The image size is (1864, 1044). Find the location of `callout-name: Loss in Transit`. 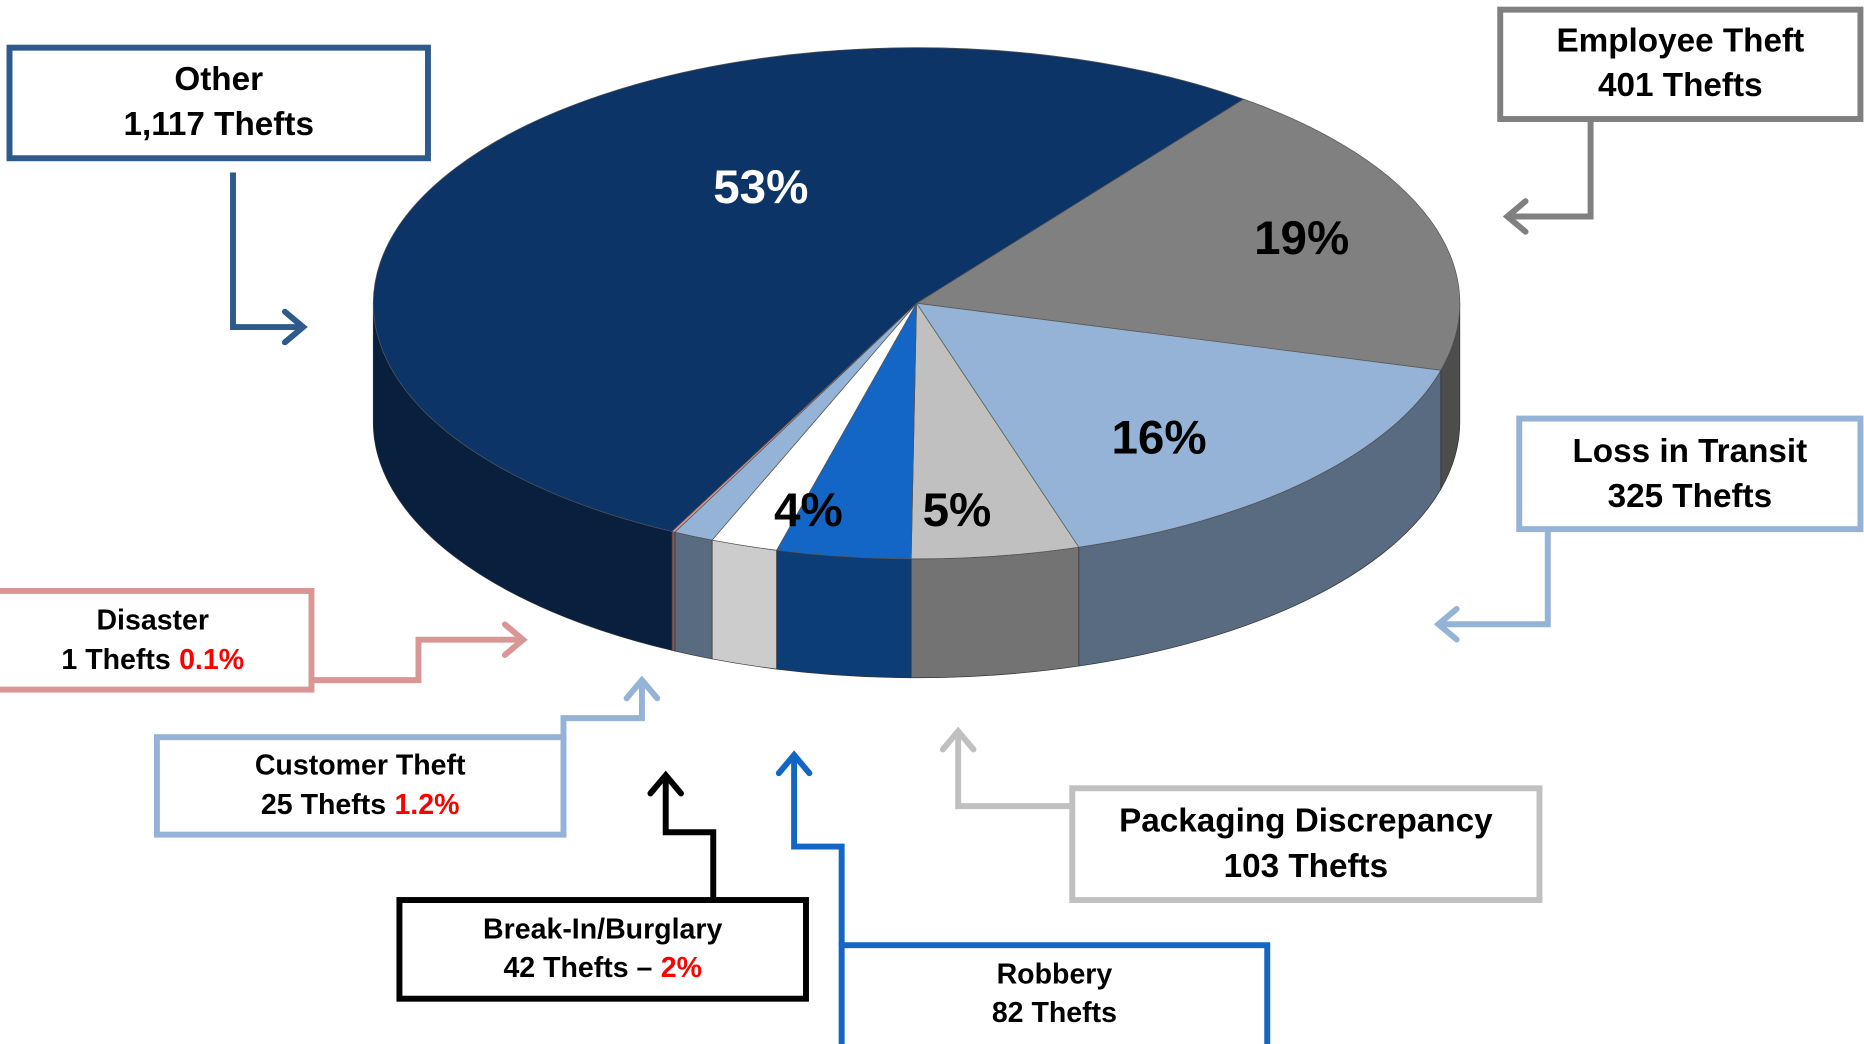

callout-name: Loss in Transit is located at coordinates (1689, 451).